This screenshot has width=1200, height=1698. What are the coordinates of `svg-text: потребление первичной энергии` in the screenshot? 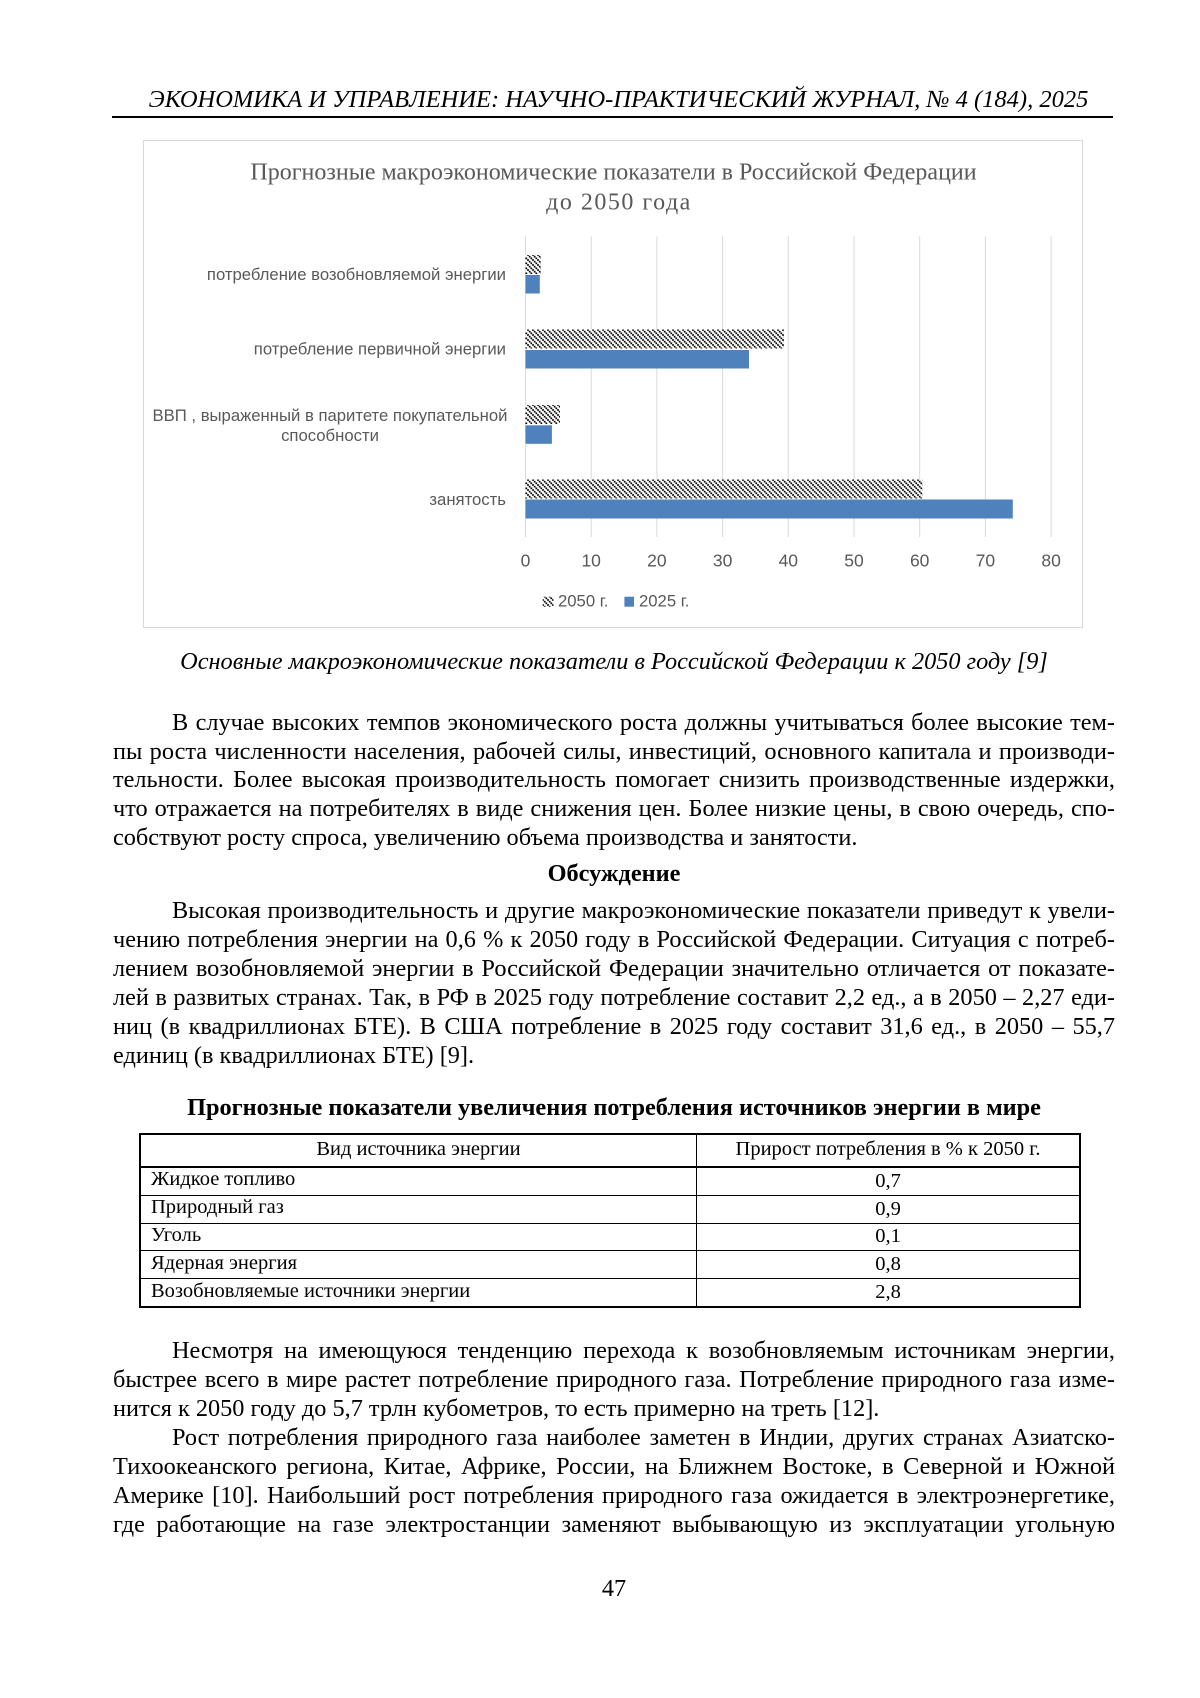 It's located at (380, 349).